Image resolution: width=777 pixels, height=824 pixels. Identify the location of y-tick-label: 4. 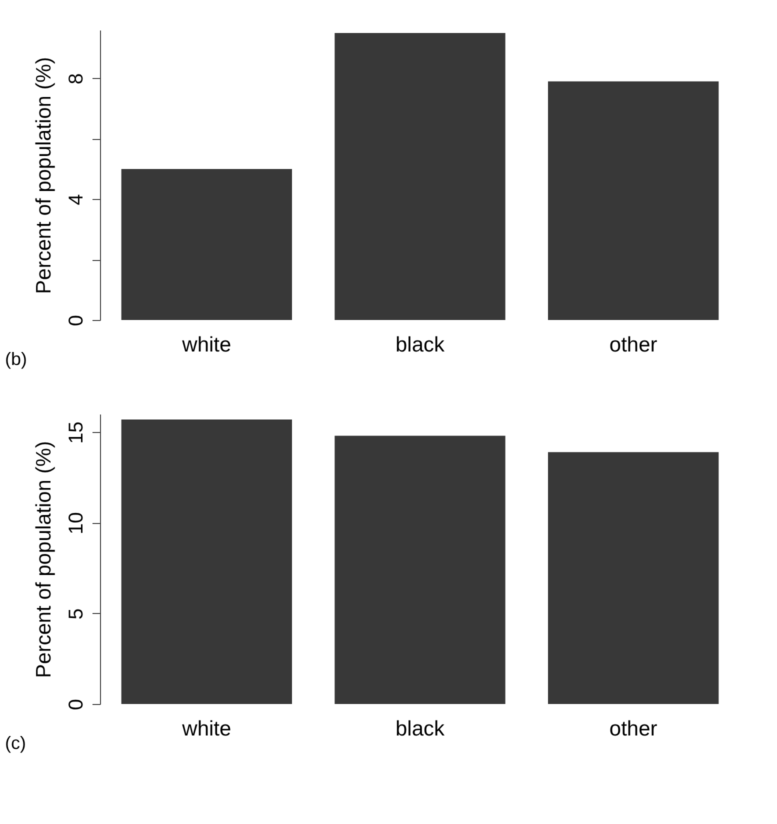
(77, 200).